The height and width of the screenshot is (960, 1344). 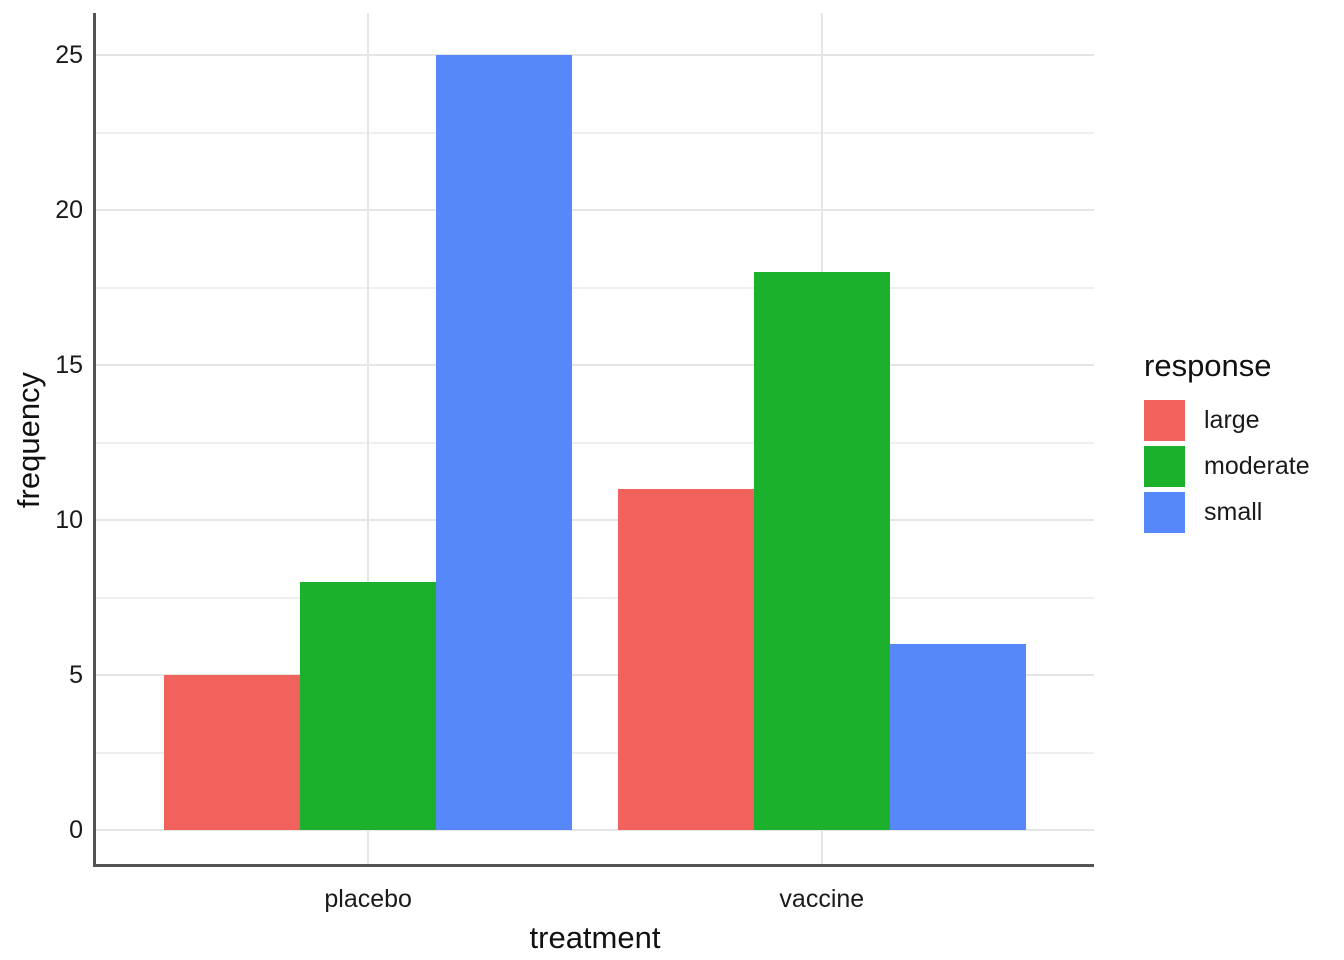 I want to click on legend-label: large, so click(x=1232, y=420).